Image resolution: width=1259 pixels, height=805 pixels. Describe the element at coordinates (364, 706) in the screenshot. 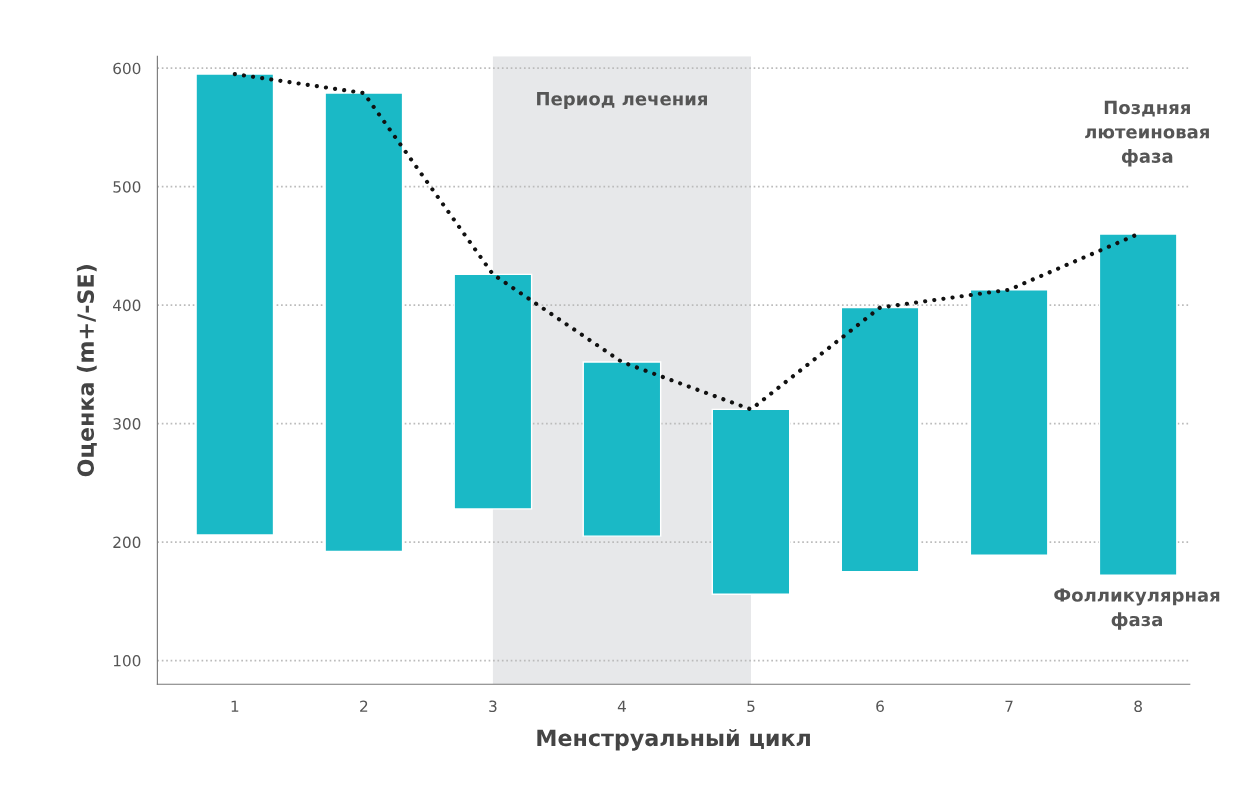

I see `x-tick-label: 2` at that location.